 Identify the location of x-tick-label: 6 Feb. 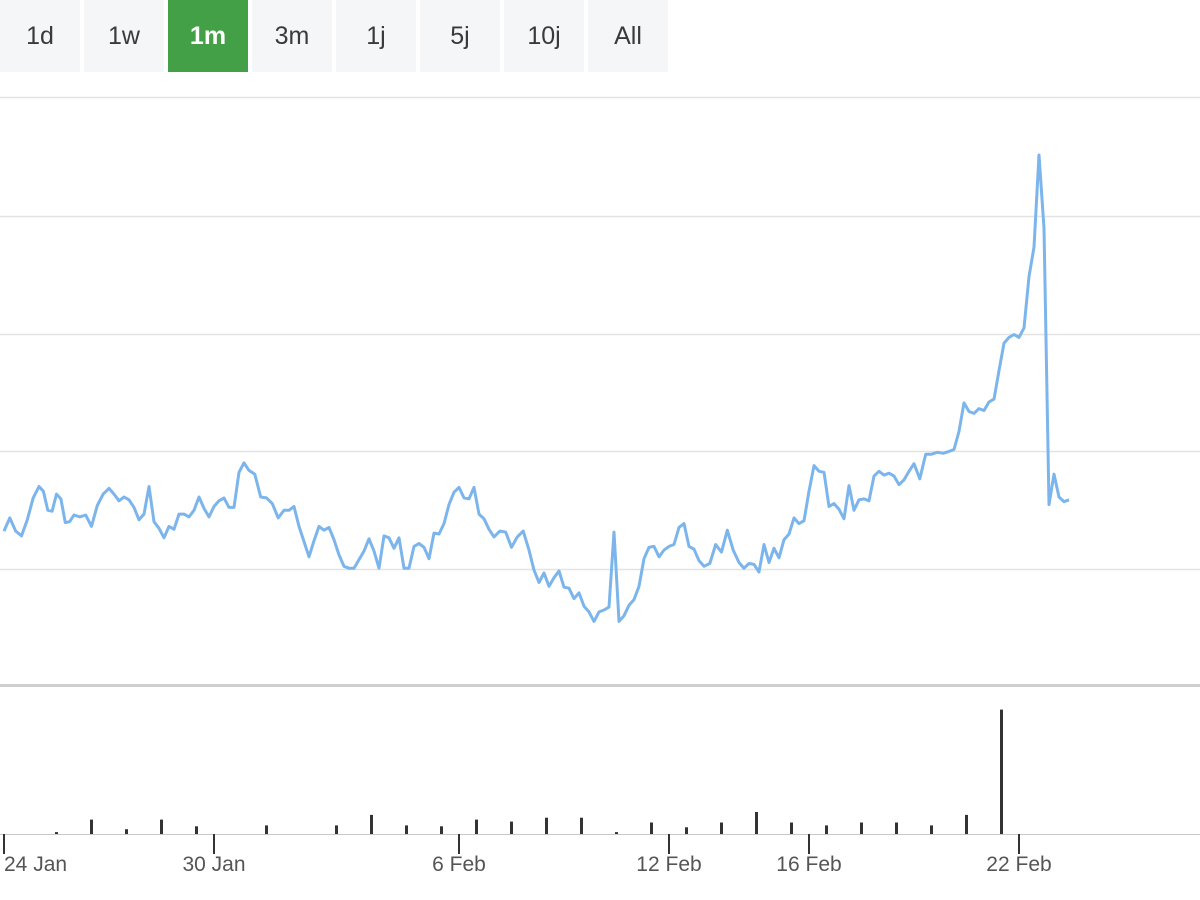
(459, 864).